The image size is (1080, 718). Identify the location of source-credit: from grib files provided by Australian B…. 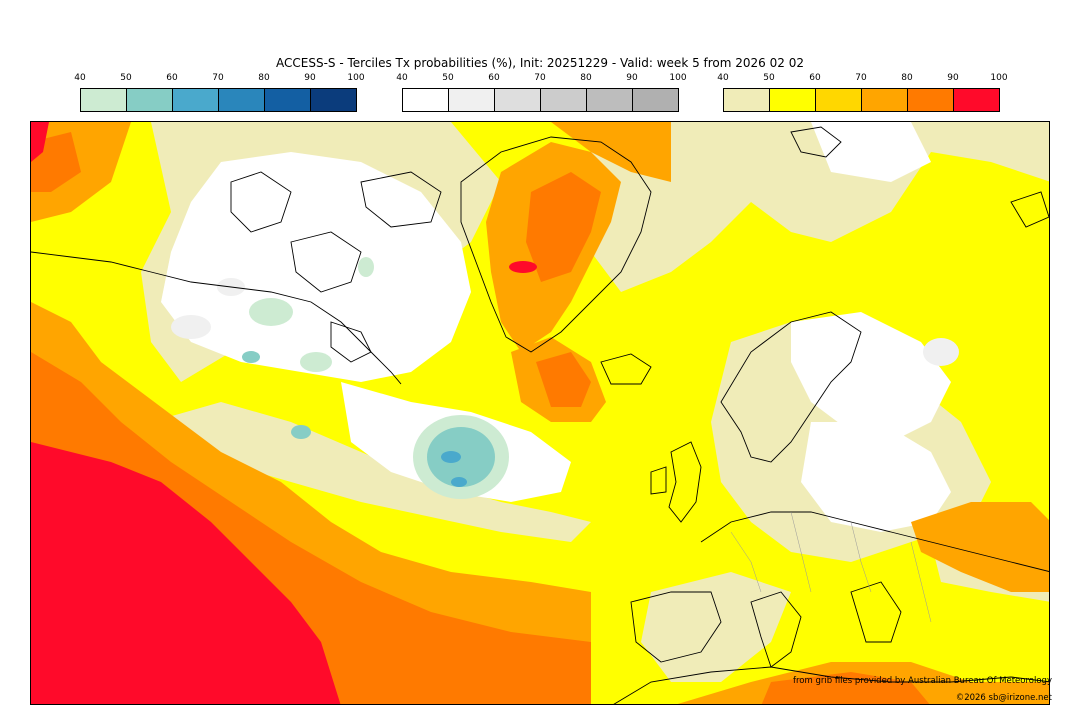
(922, 681).